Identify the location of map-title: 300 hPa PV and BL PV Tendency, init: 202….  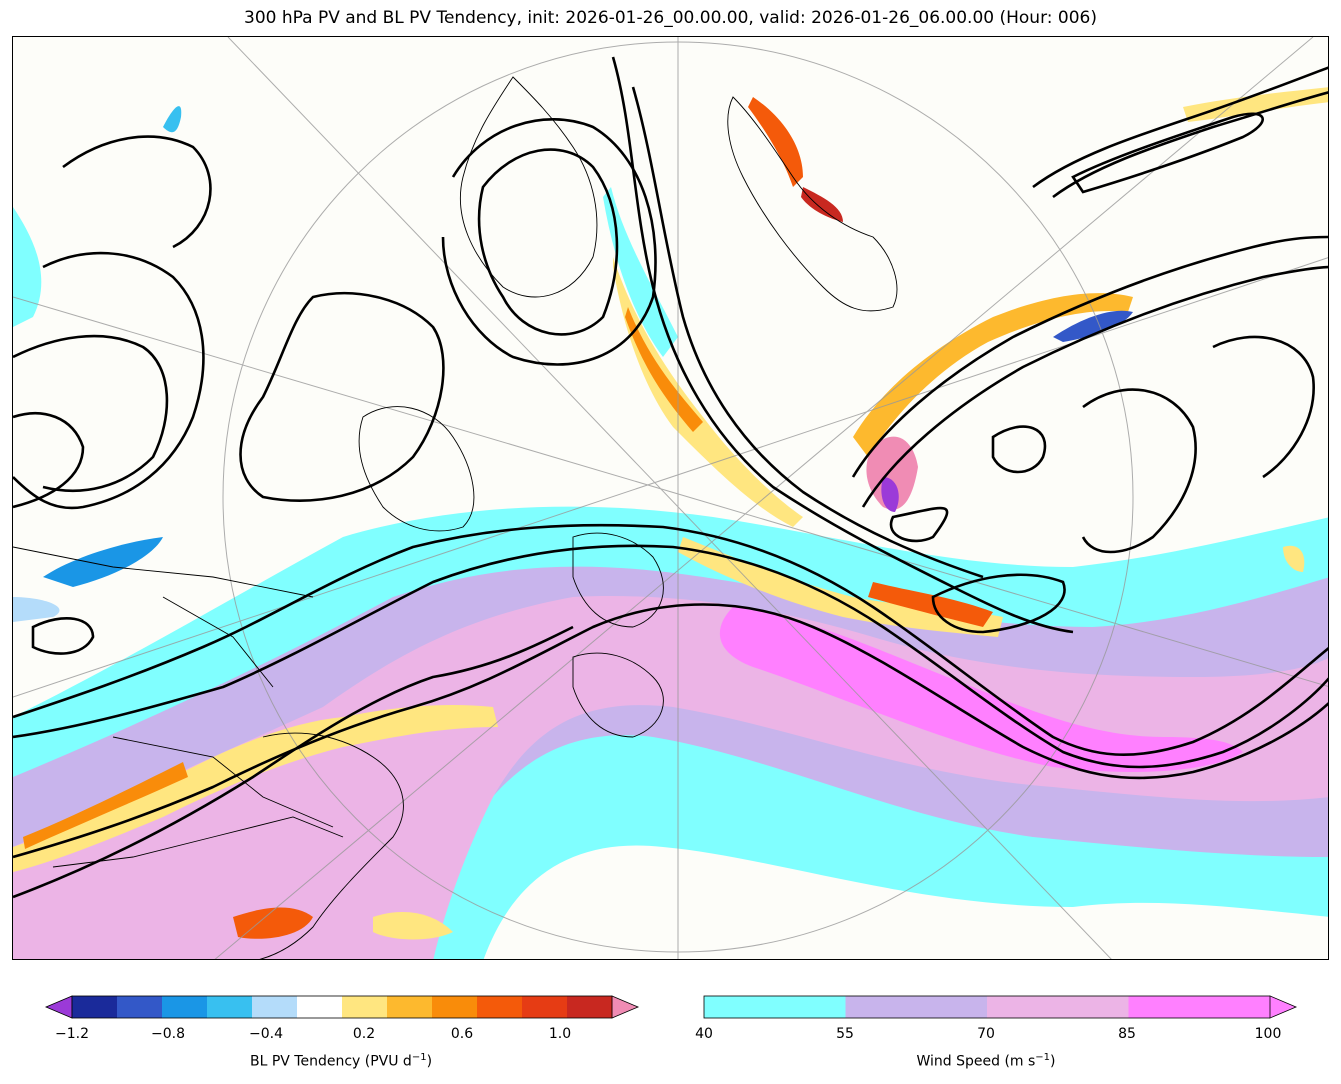
(670, 18).